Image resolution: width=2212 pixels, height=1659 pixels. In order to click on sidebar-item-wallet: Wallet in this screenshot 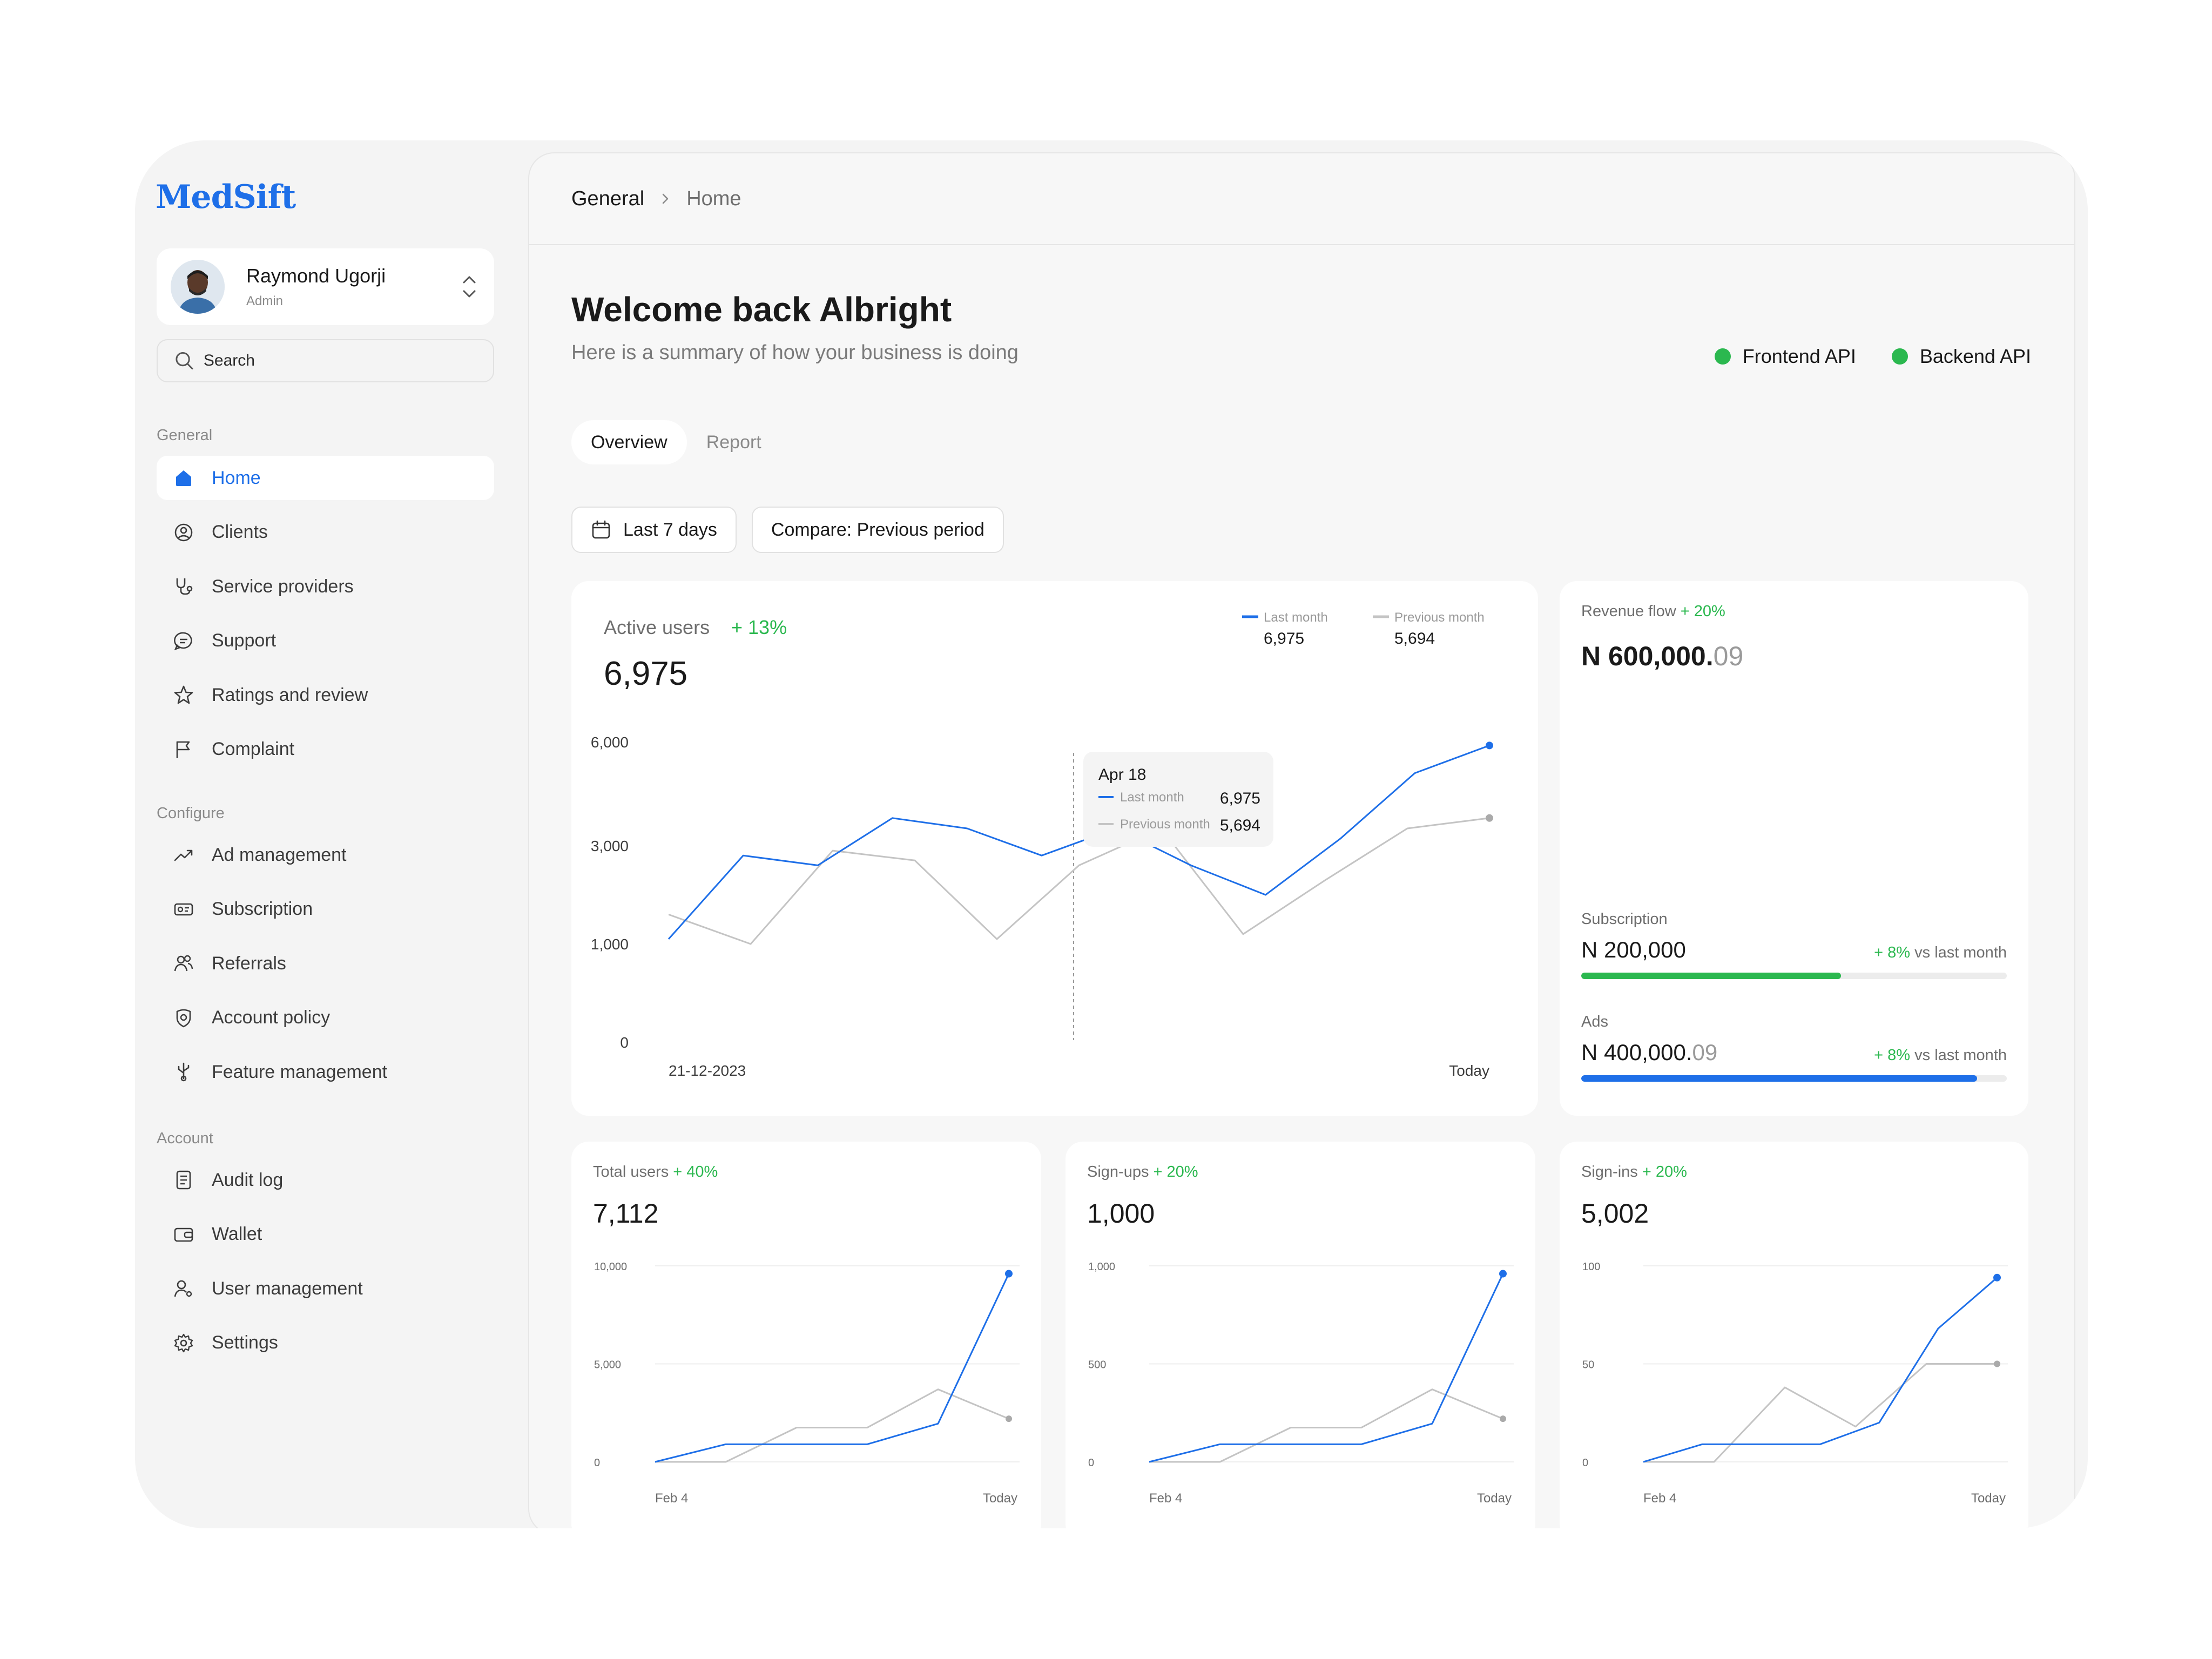, I will do `click(325, 1234)`.